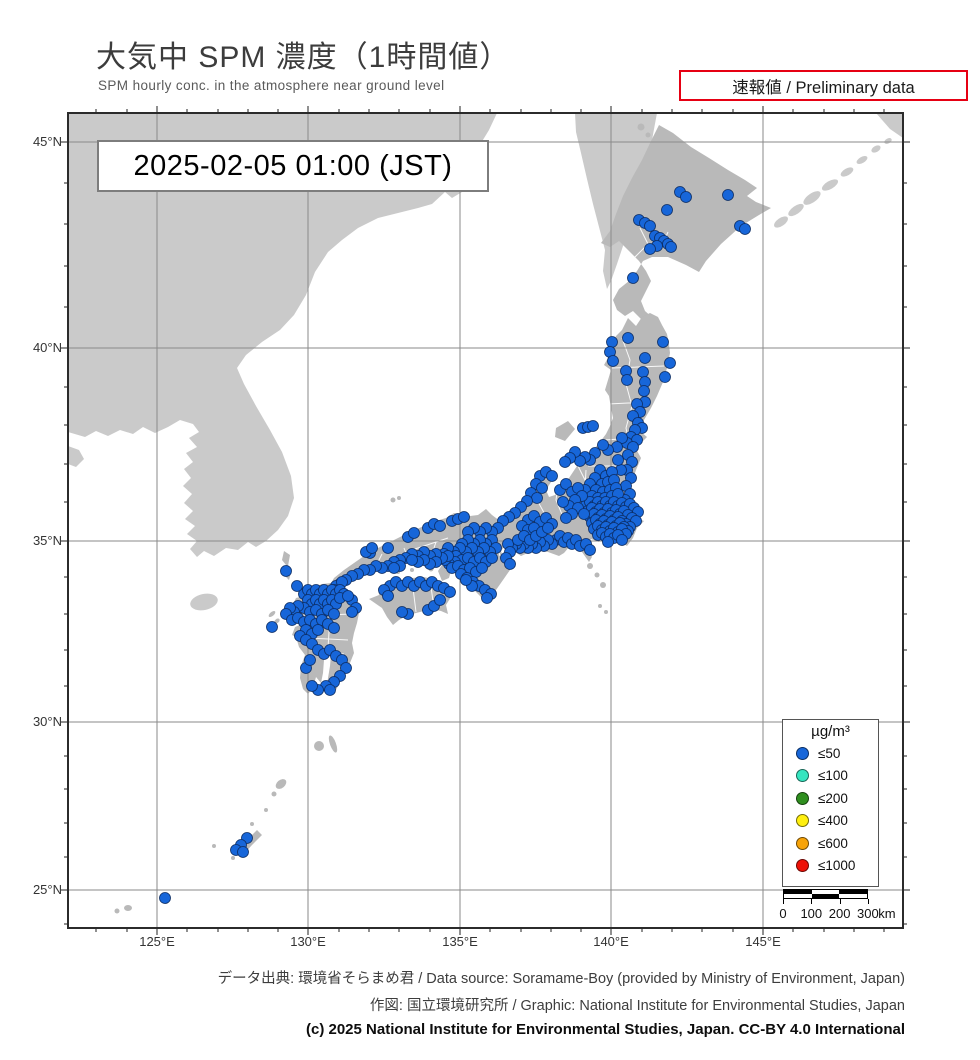 This screenshot has width=980, height=1060. I want to click on legend-row: ≤200, so click(830, 798).